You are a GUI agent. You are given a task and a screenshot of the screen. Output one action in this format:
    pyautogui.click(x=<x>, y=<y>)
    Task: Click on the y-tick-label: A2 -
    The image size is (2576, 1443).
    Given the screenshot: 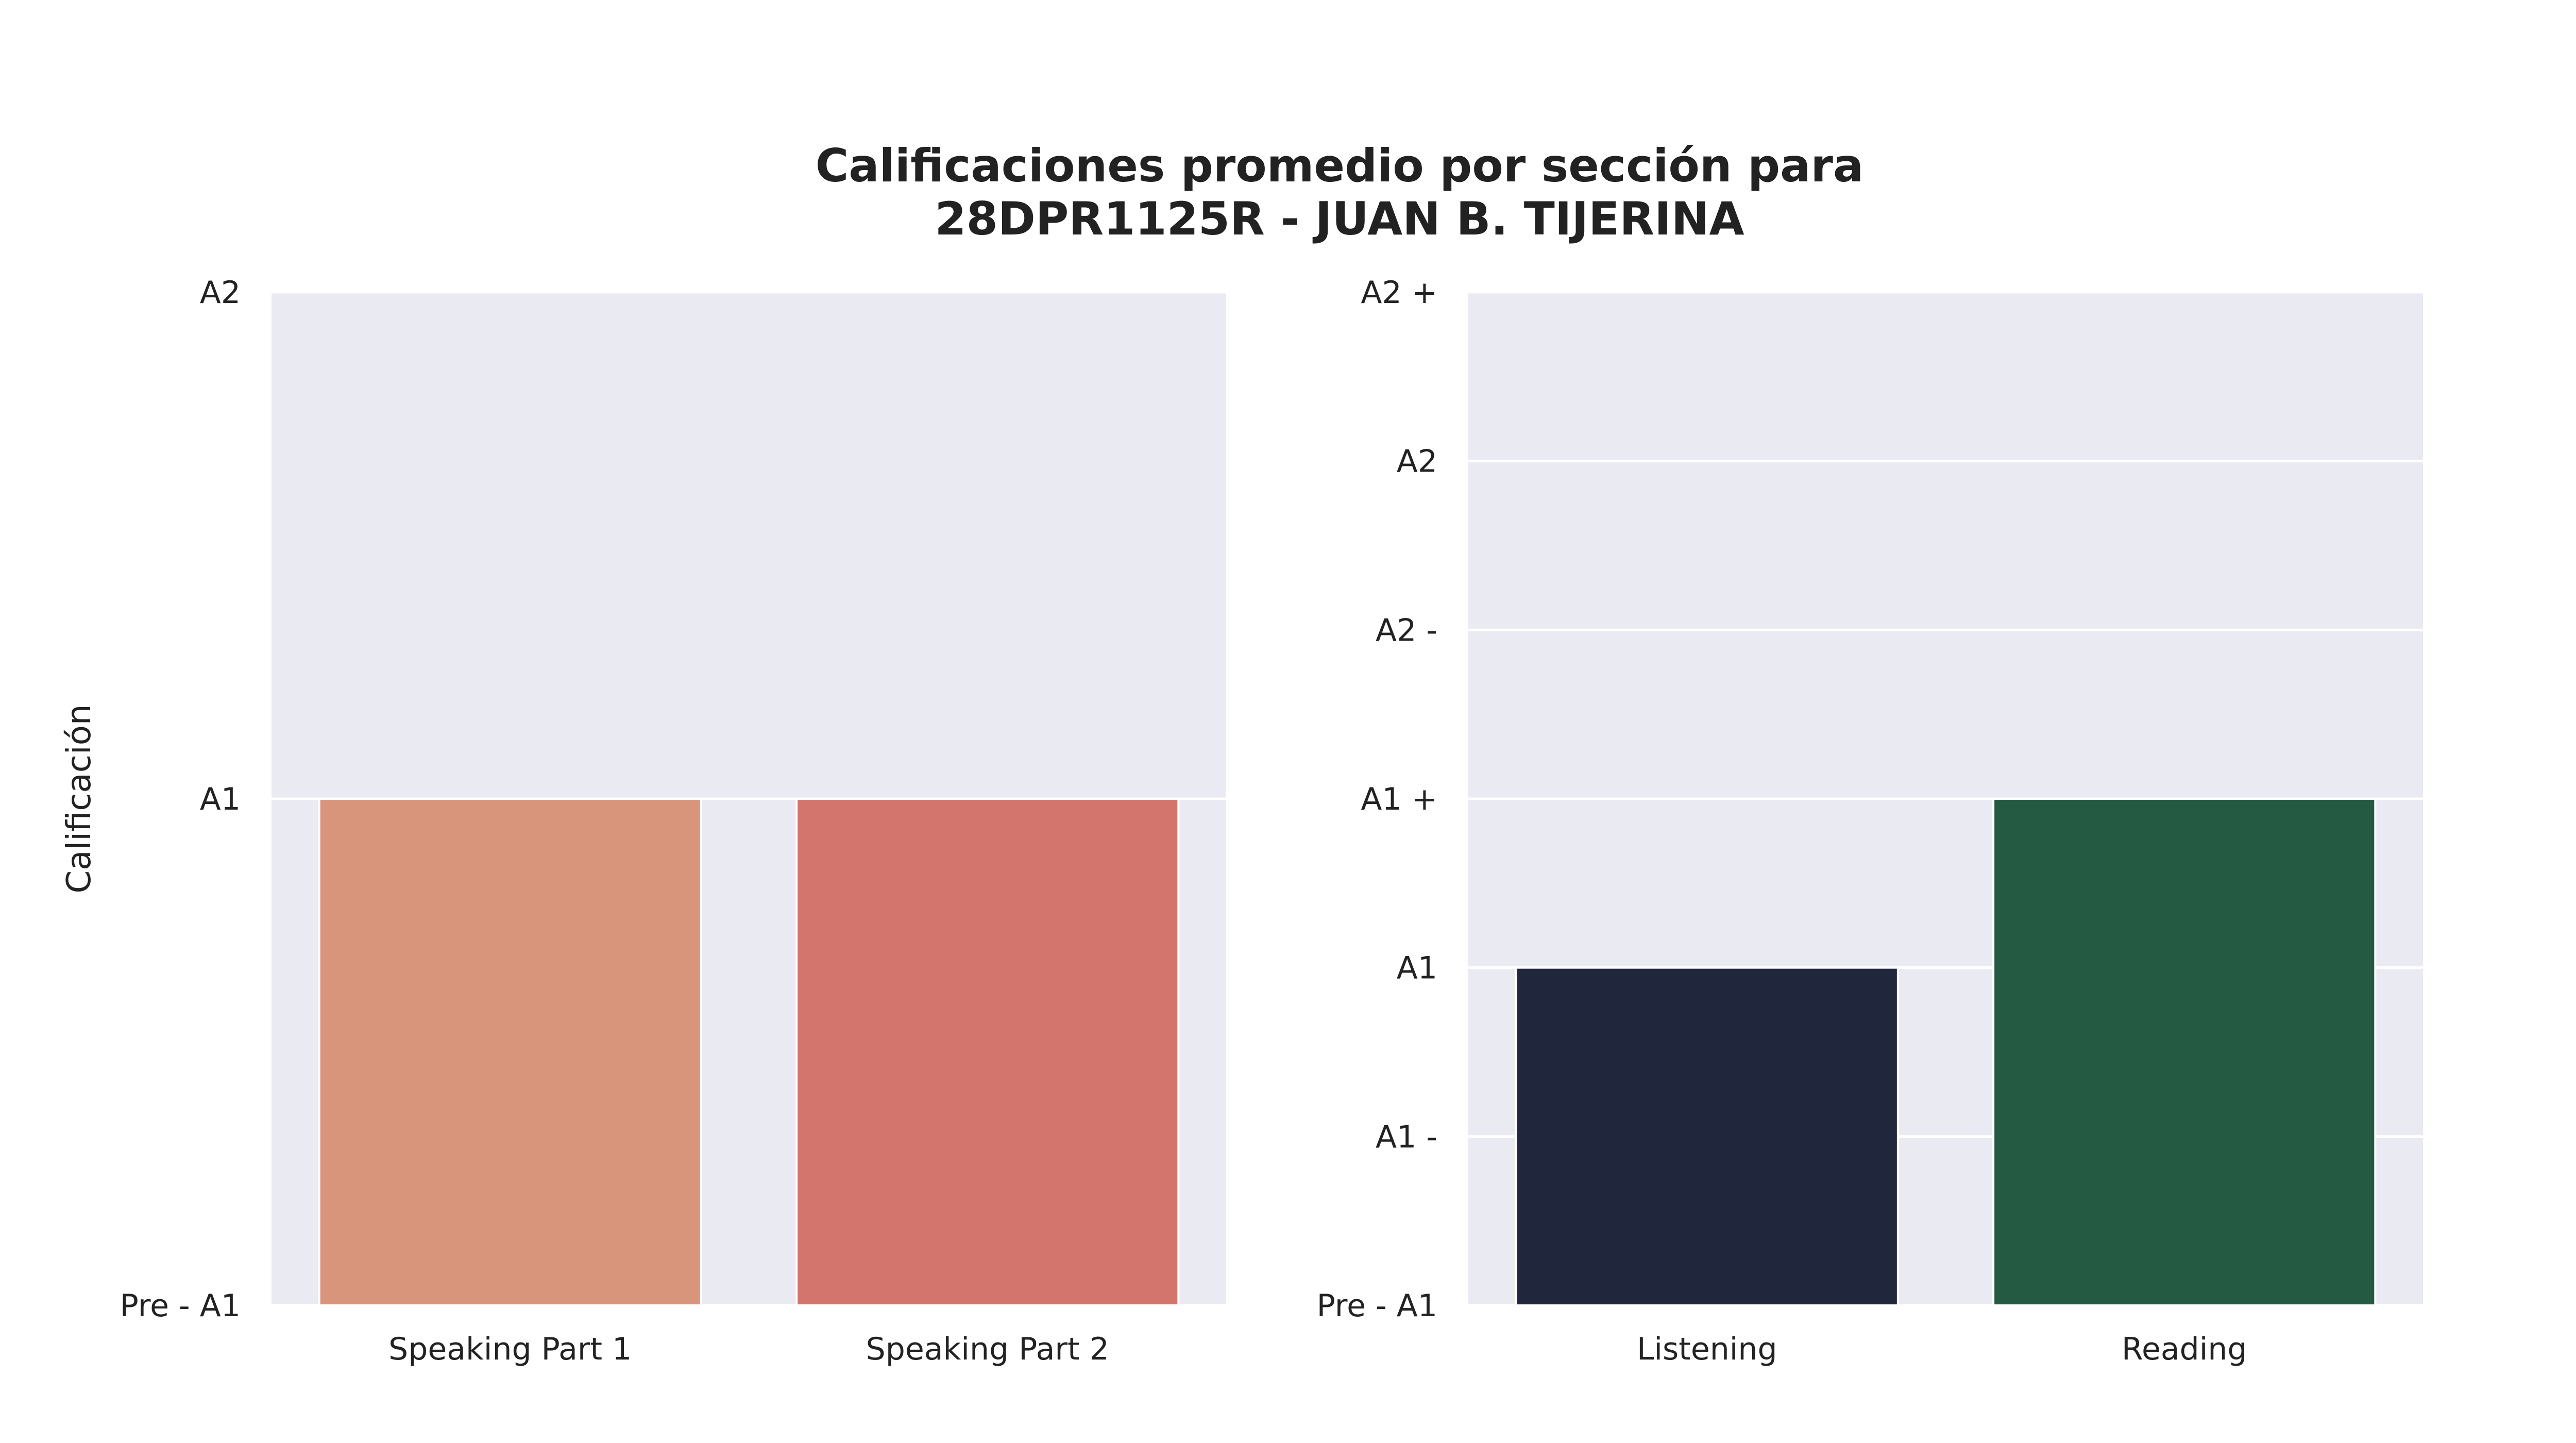 What is the action you would take?
    pyautogui.click(x=1406, y=630)
    